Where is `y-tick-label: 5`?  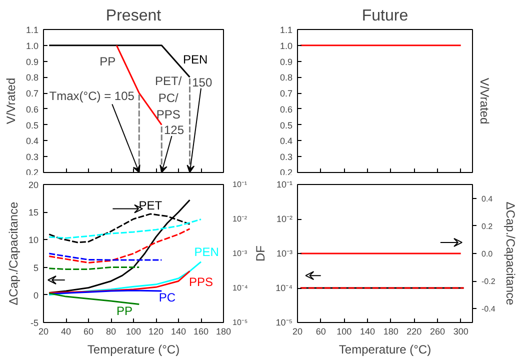
y-tick-label: 5 is located at coordinates (36, 267).